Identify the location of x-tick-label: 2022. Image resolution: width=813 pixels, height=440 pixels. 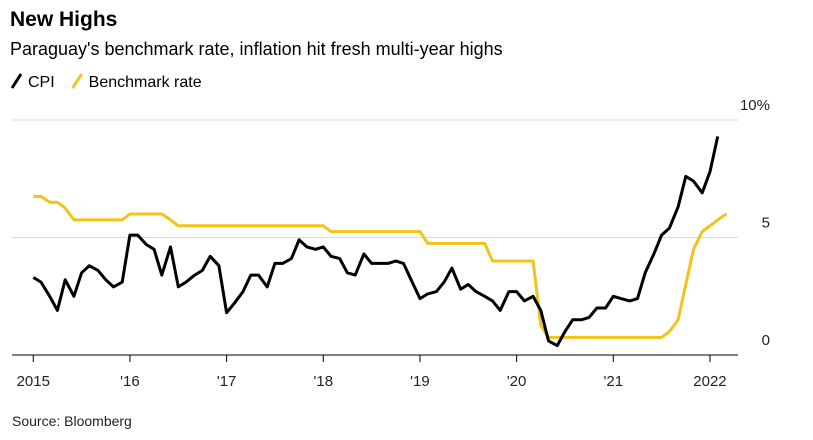
(709, 381).